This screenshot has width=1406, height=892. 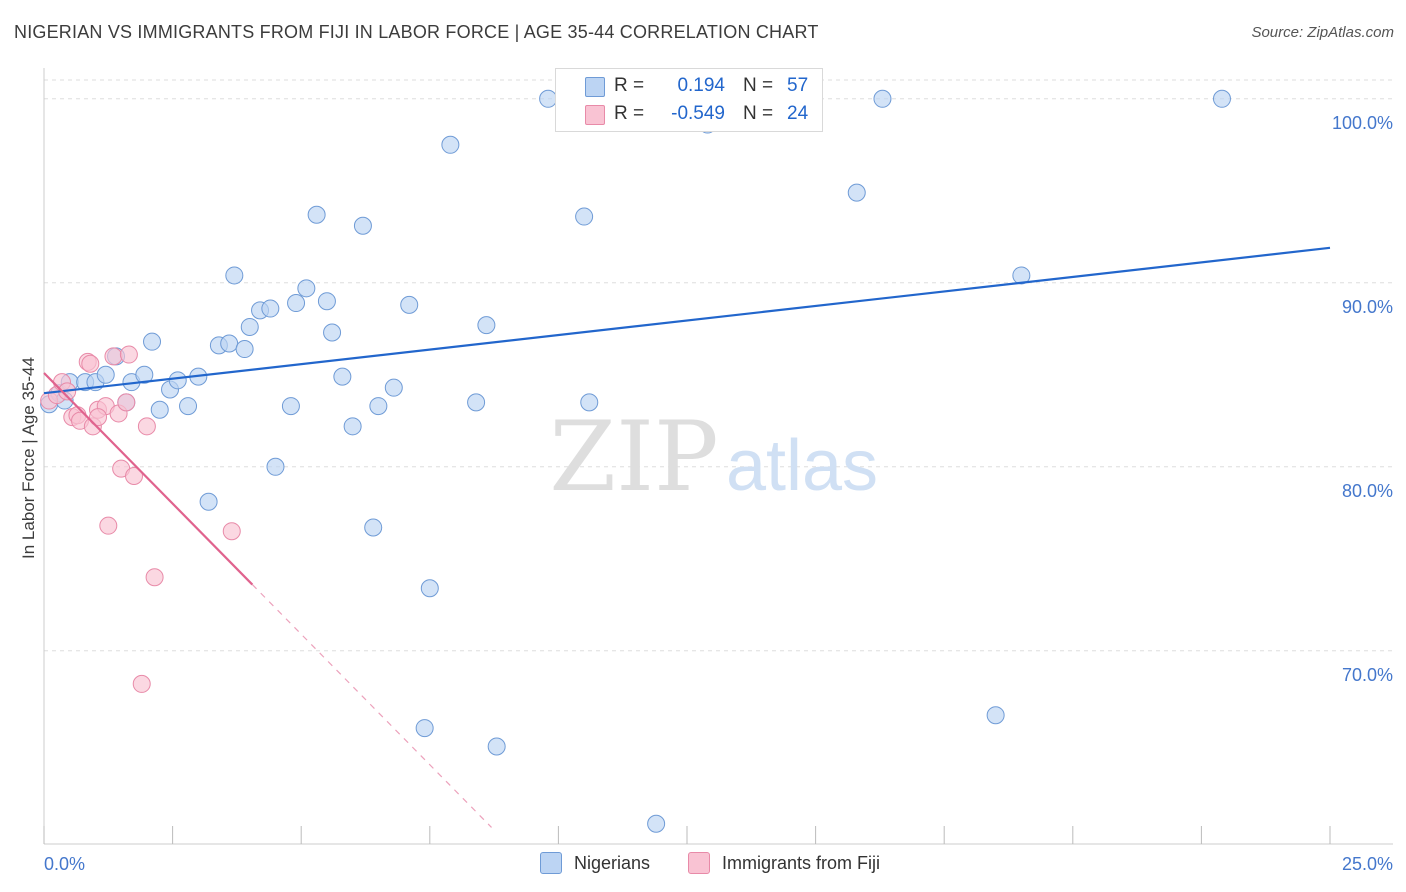 I want to click on trendline-fiji-extension, so click(x=371, y=706).